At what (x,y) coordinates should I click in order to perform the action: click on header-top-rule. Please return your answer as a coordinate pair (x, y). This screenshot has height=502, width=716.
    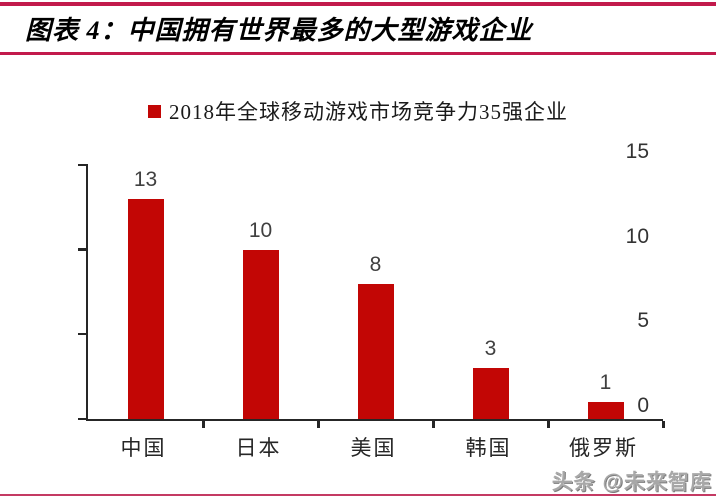
    Looking at the image, I should click on (358, 4).